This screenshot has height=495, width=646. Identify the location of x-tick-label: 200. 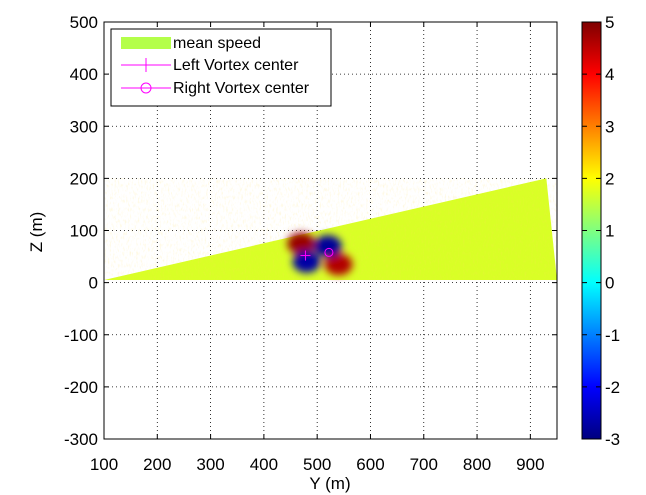
(157, 464).